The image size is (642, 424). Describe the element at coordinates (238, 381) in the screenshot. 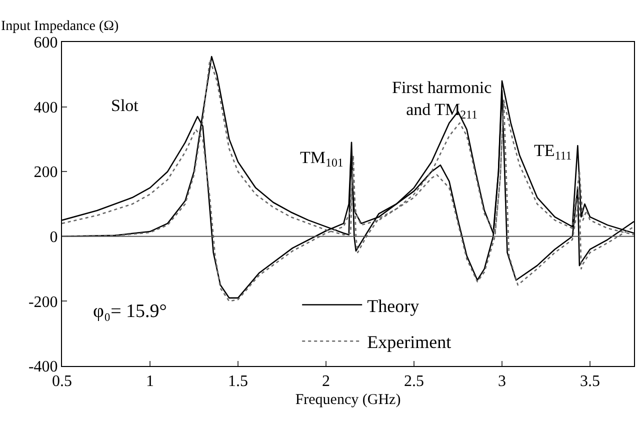

I see `x-tick-label: 1.5` at that location.